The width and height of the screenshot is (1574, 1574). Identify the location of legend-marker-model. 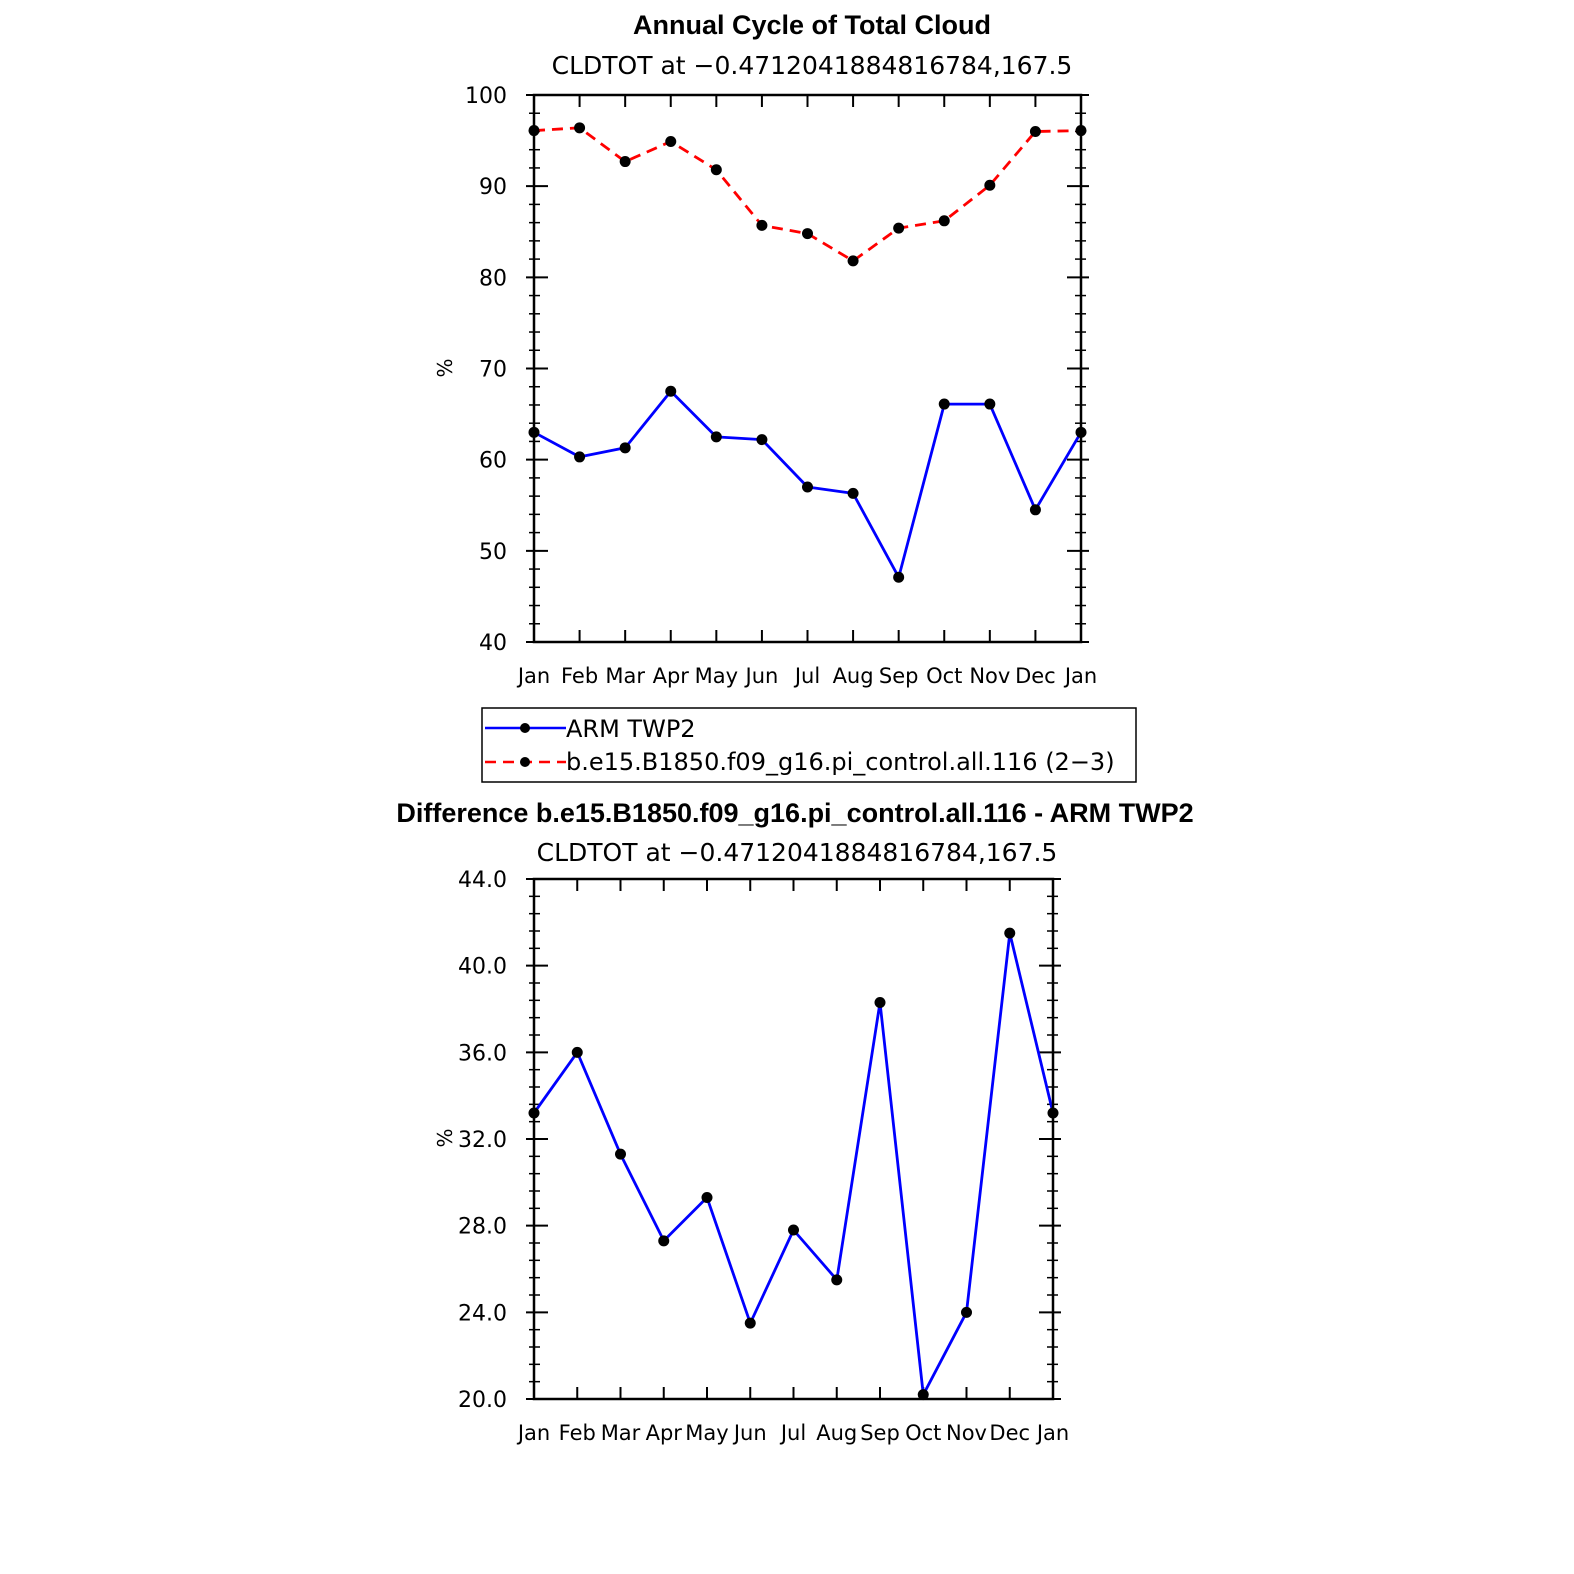
(525, 762).